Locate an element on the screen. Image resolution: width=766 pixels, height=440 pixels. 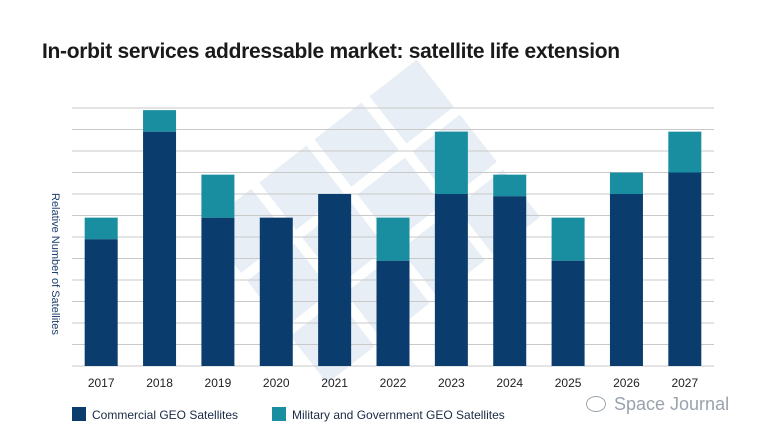
bar-military-2027 is located at coordinates (685, 152).